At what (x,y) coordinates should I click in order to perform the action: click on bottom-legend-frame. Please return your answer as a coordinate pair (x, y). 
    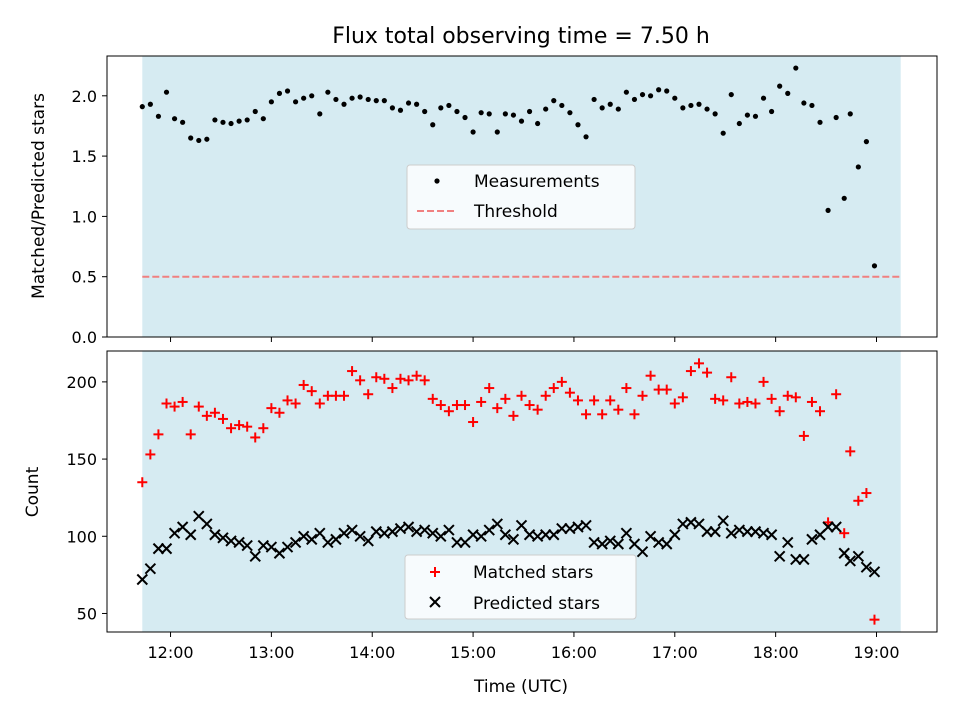
    Looking at the image, I should click on (520, 587).